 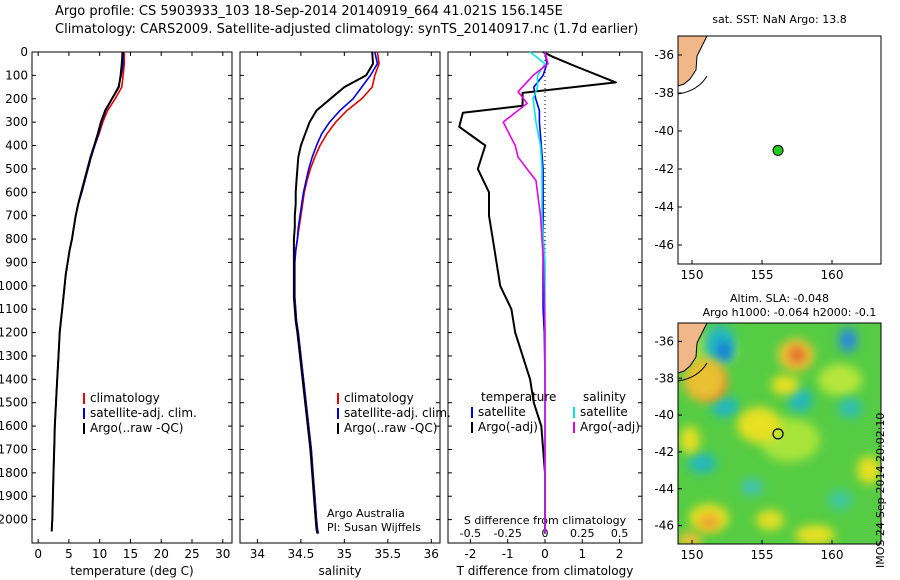 I want to click on salinity-x-tick-label: 36, so click(x=431, y=554).